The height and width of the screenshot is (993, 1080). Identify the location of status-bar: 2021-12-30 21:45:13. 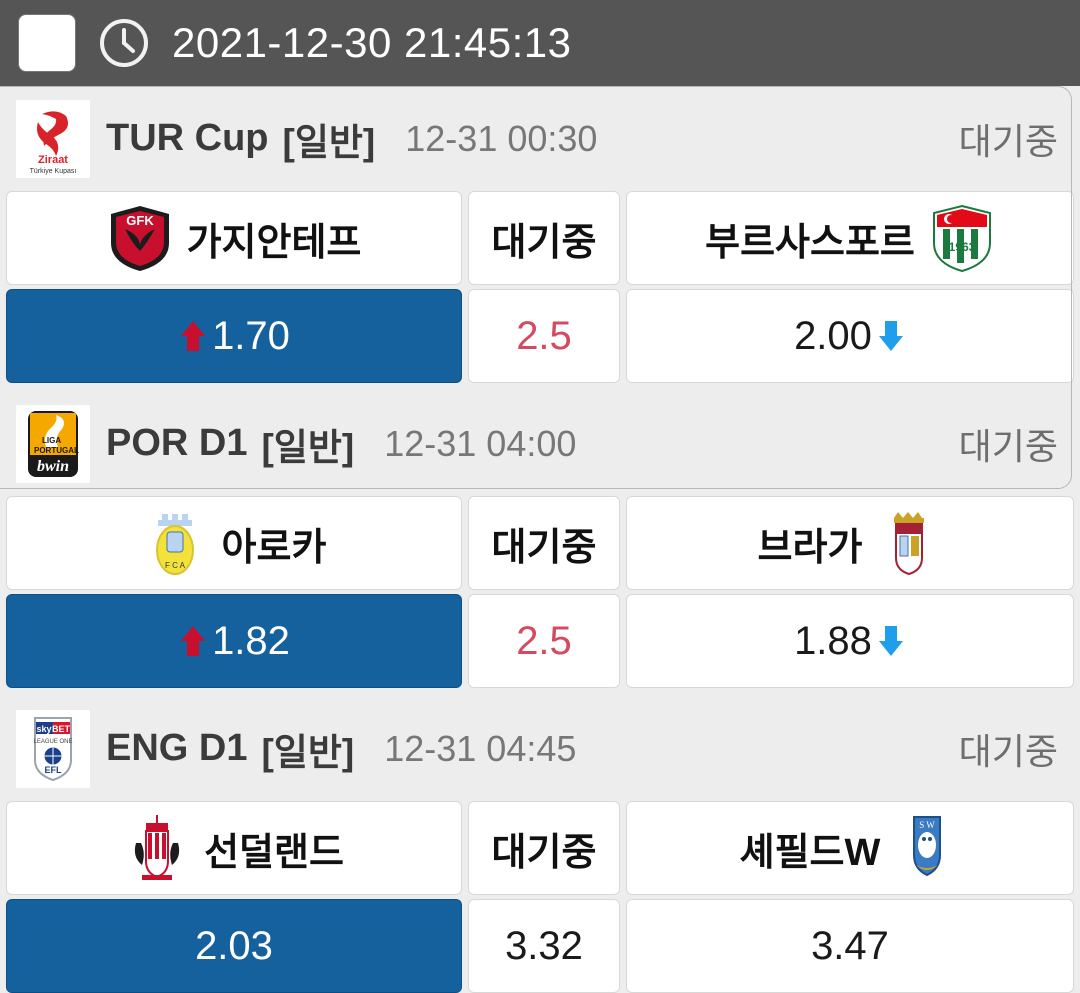
(540, 43).